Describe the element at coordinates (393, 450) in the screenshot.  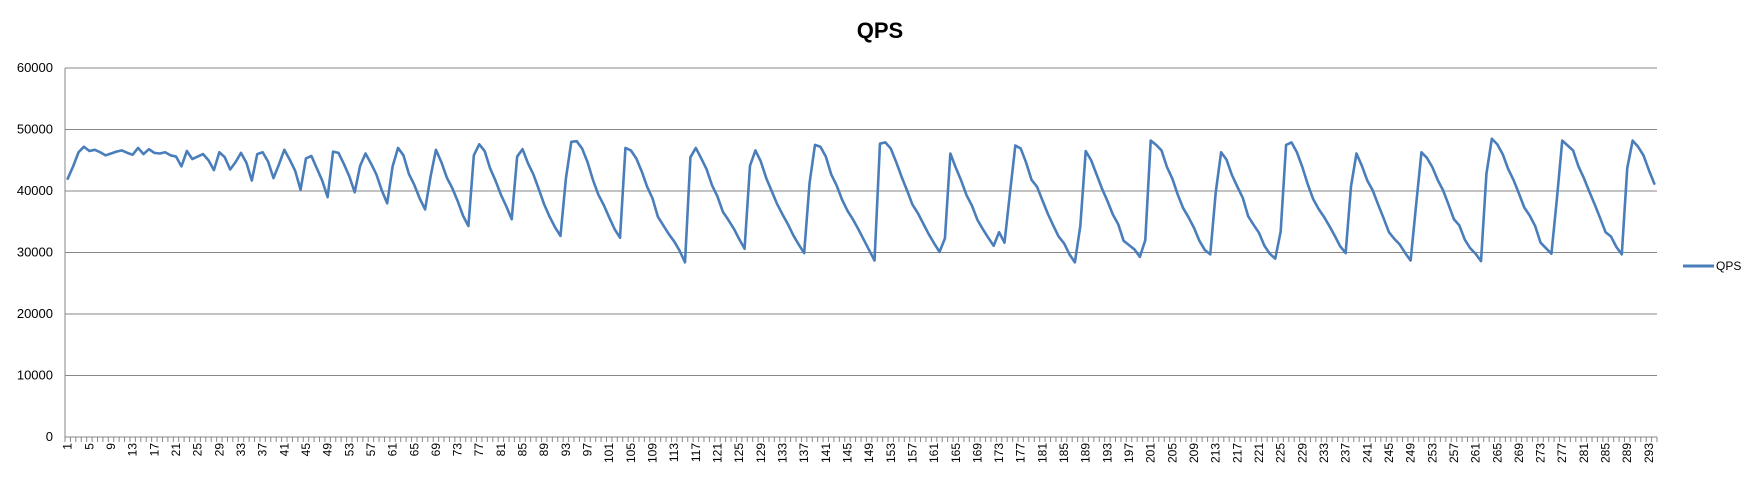
I see `x-tick-label: 61` at that location.